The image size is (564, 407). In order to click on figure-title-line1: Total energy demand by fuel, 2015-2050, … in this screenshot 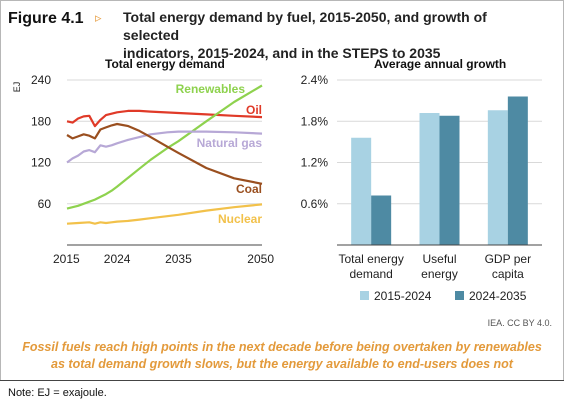, I will do `click(305, 26)`.